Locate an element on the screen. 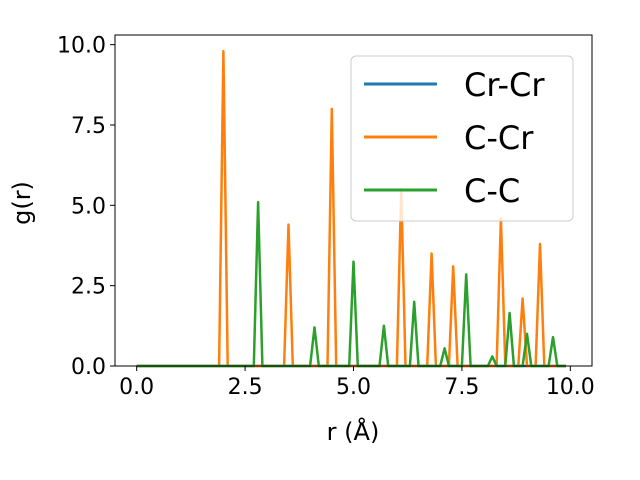  y-axis-label: g(r) is located at coordinates (22, 203).